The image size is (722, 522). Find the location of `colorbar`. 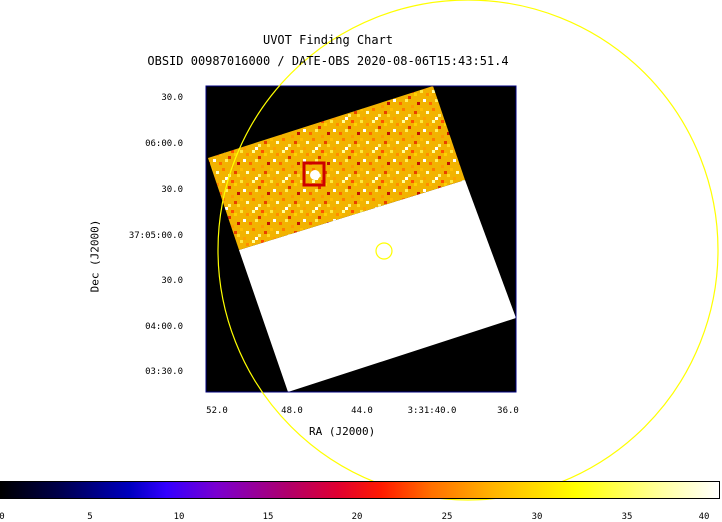

colorbar is located at coordinates (360, 490).